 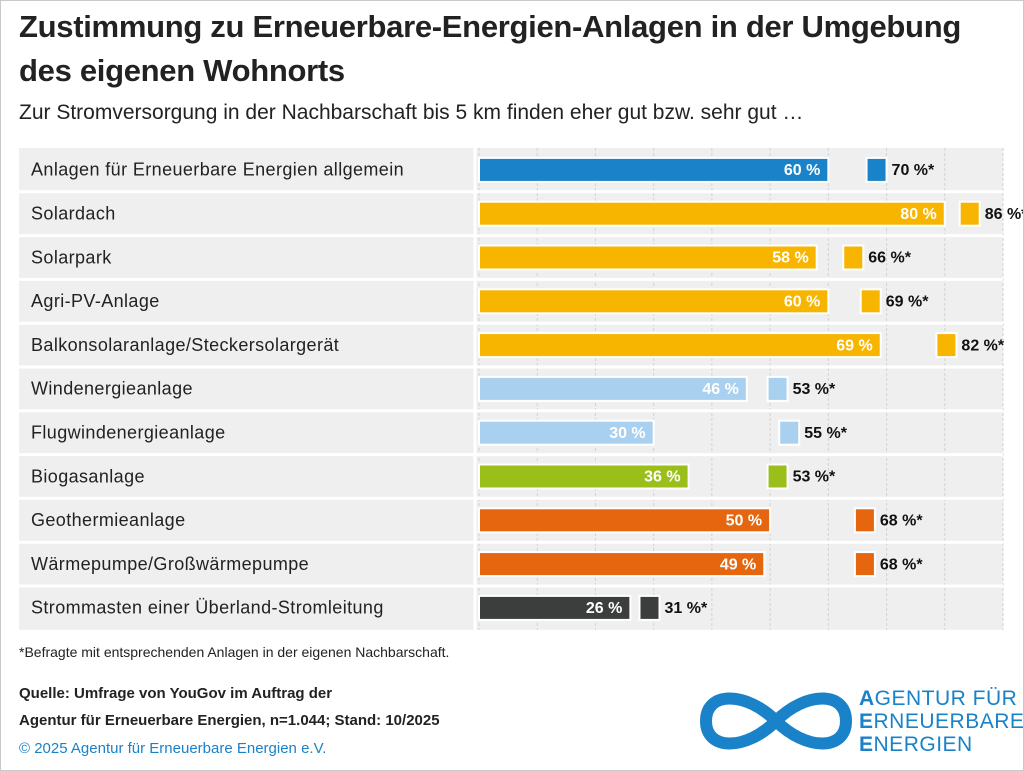 What do you see at coordinates (185, 345) in the screenshot?
I see `category-label: Balkonsolaranlage/Steckersolargerät` at bounding box center [185, 345].